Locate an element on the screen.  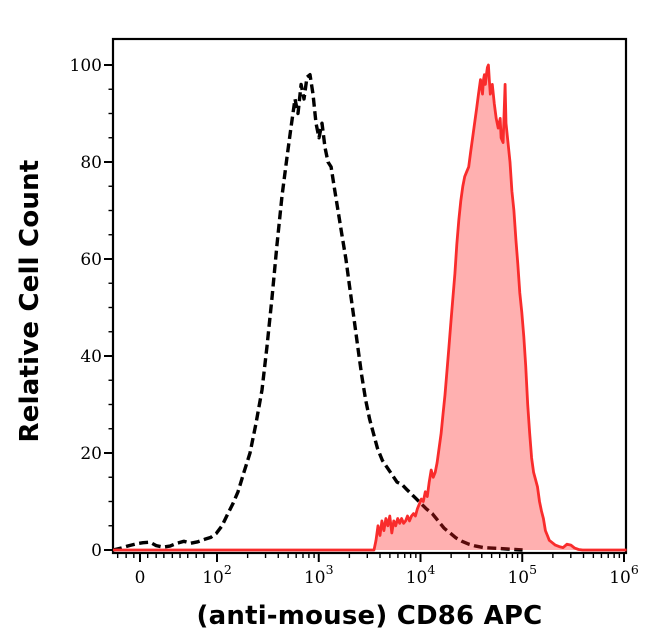
x-tick-label: 10⁴ is located at coordinates (421, 575).